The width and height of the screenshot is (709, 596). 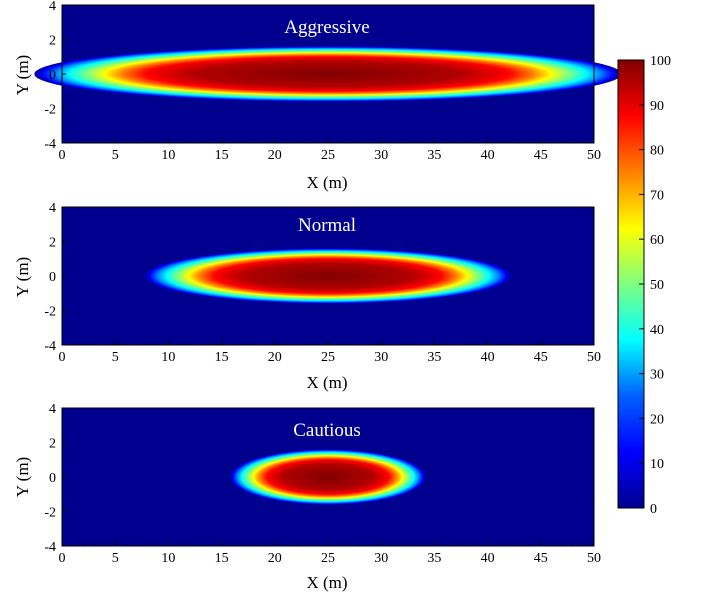 What do you see at coordinates (657, 375) in the screenshot?
I see `colorbar-tick-label: 30` at bounding box center [657, 375].